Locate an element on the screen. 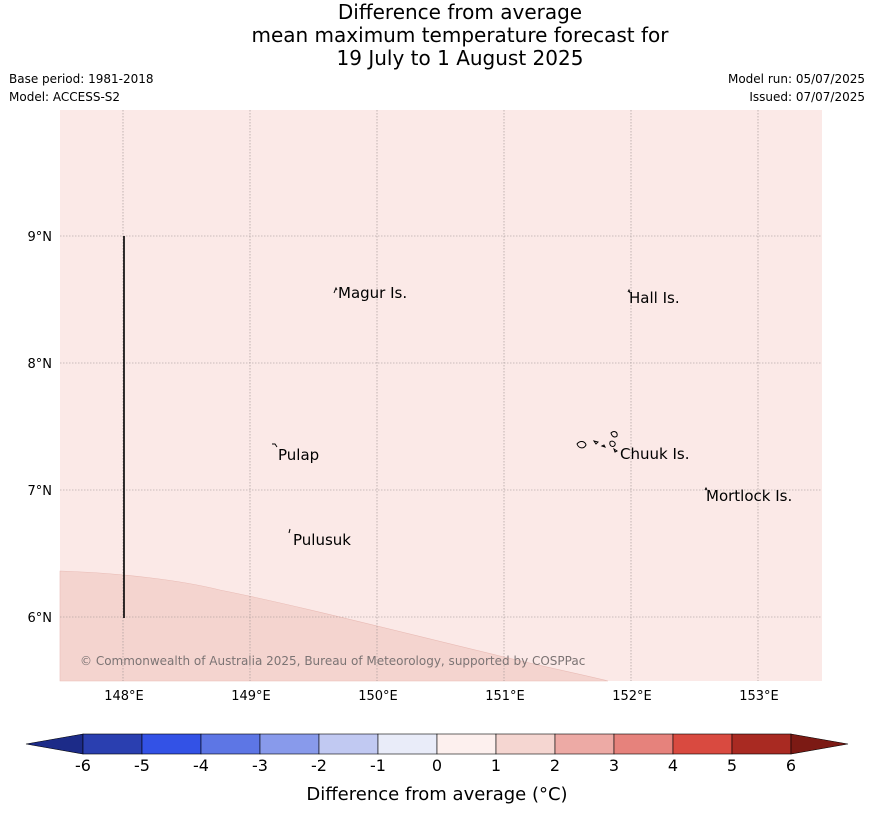 The width and height of the screenshot is (873, 816). place-label: Magur Is. is located at coordinates (372, 293).